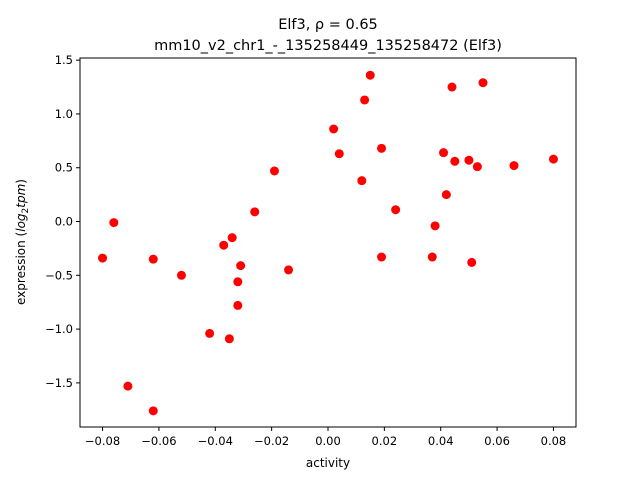 This screenshot has width=640, height=480. What do you see at coordinates (497, 441) in the screenshot?
I see `x-tick-label: 0.06` at bounding box center [497, 441].